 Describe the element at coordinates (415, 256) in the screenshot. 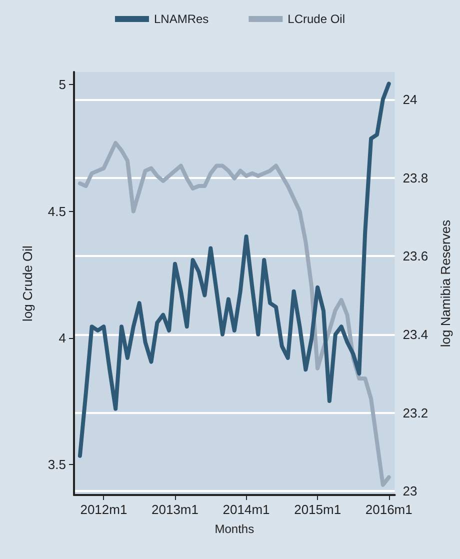

I see `y2-tick-label: 23.6` at that location.